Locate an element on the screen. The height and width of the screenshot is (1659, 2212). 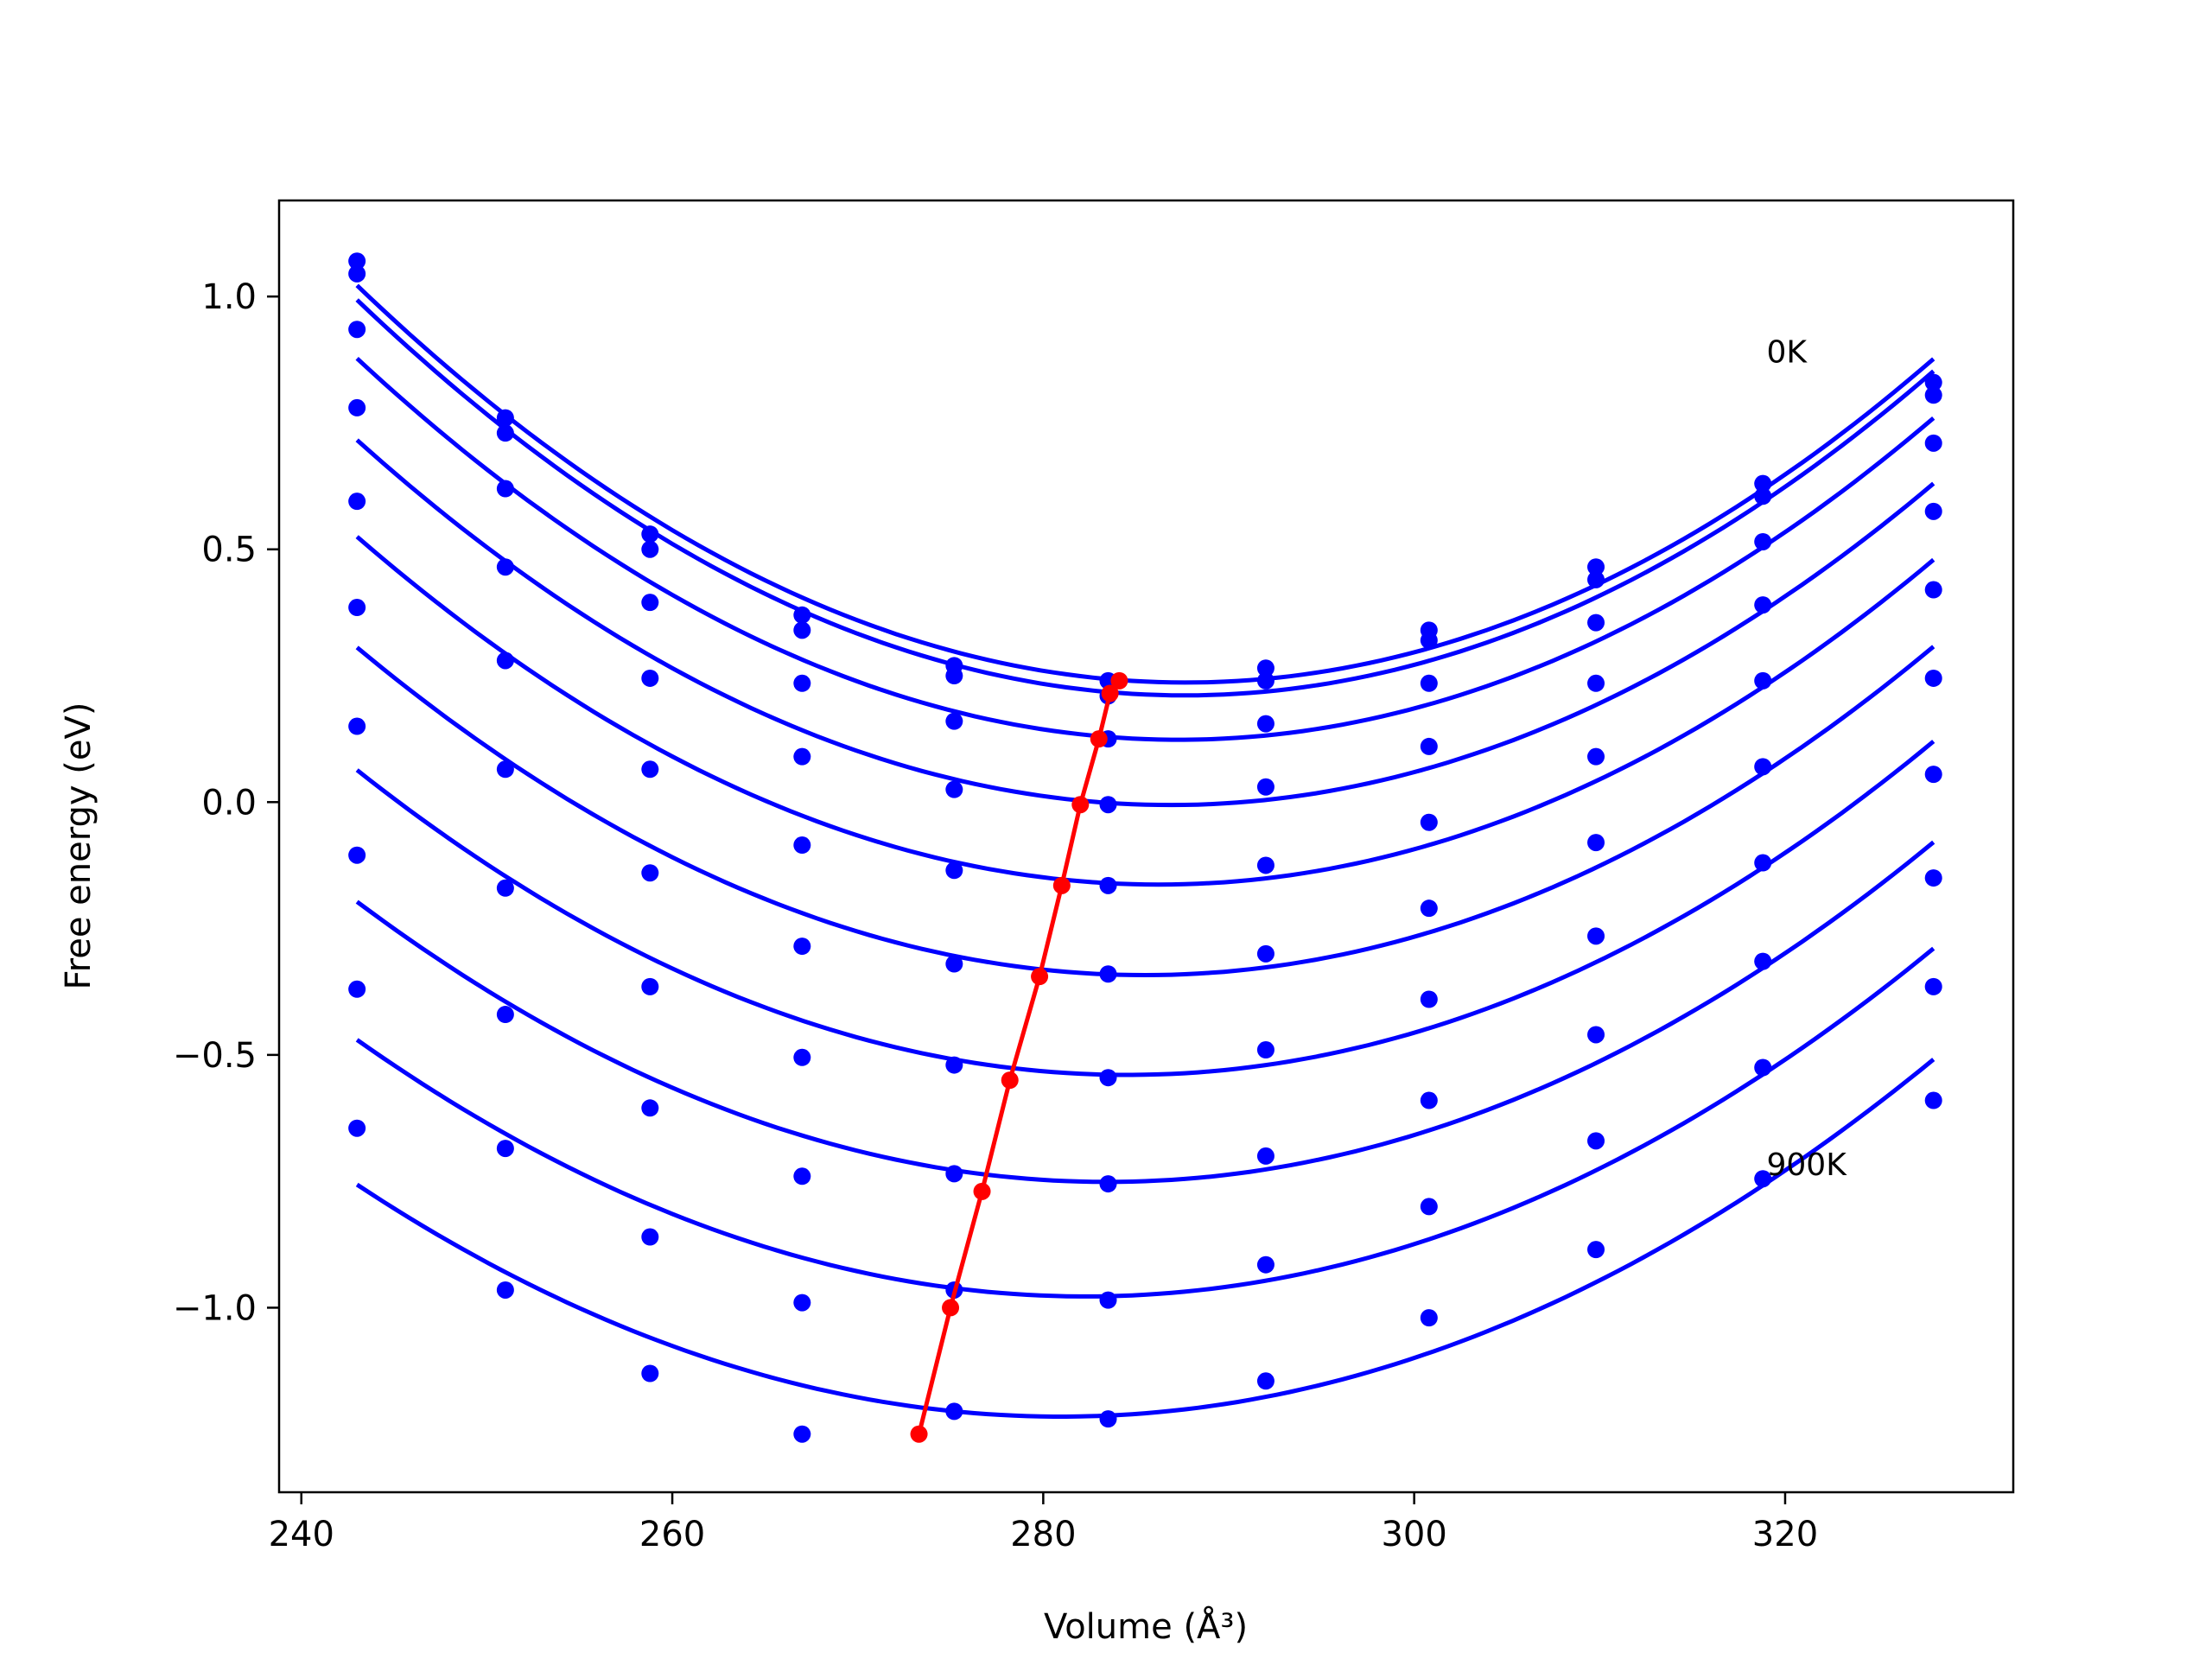
x-axis-ticks: 240 260 280 300 320 is located at coordinates (1043, 1523).